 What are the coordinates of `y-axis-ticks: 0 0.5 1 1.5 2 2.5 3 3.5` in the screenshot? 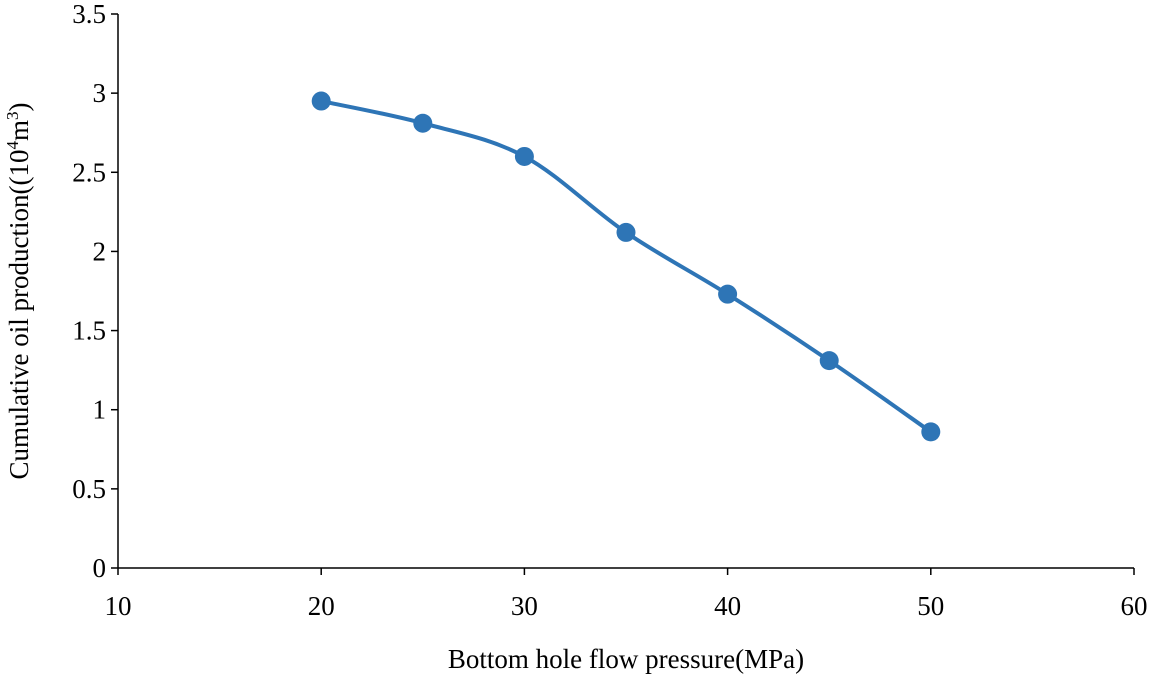 It's located at (95, 291).